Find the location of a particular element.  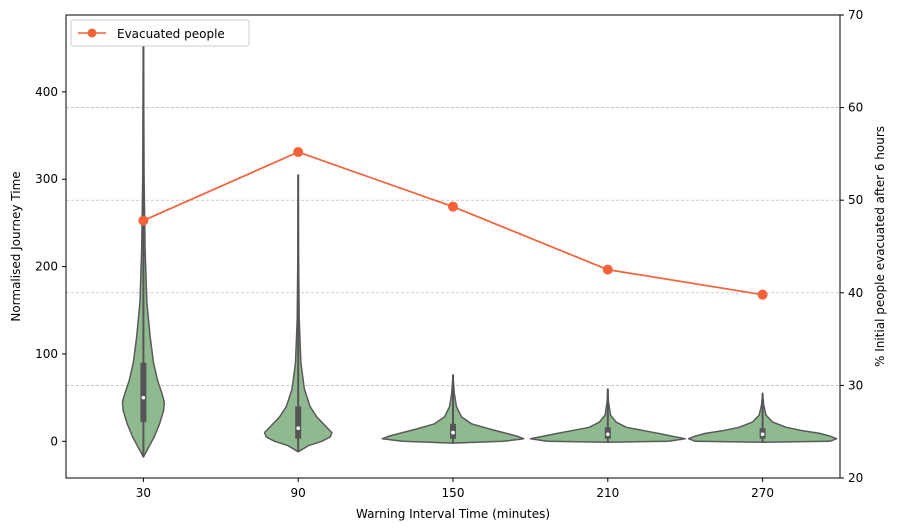

y-axis-left-label: Normalised Journey Time is located at coordinates (16, 246).